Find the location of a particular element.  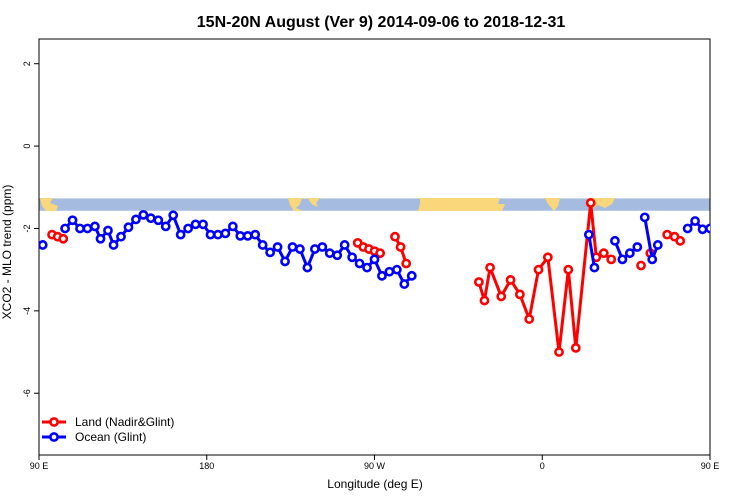

x-tick-label: 0 is located at coordinates (542, 466).